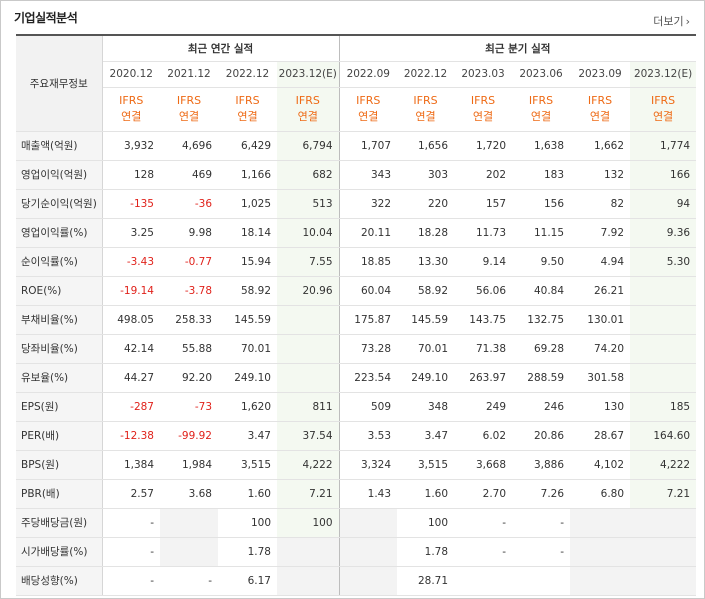  What do you see at coordinates (59, 465) in the screenshot?
I see `row-label: BPS(원)` at bounding box center [59, 465].